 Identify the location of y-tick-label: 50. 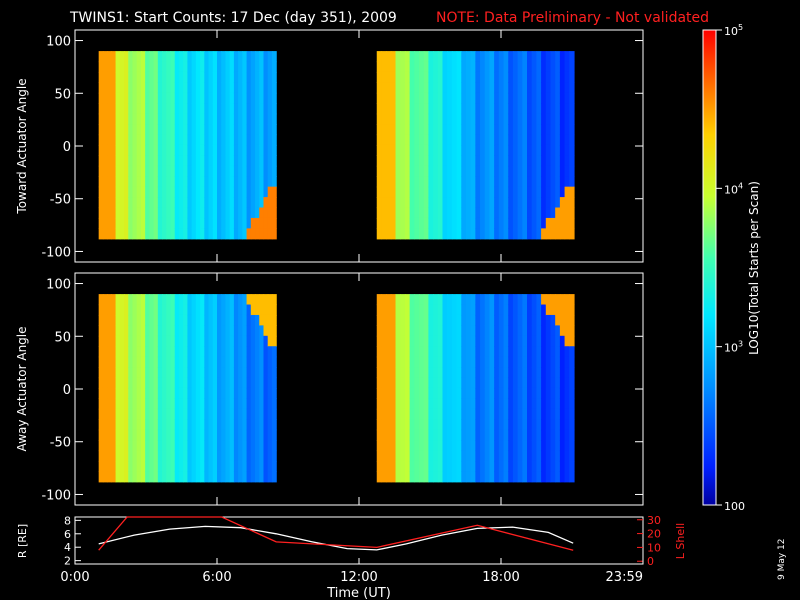
(62, 337).